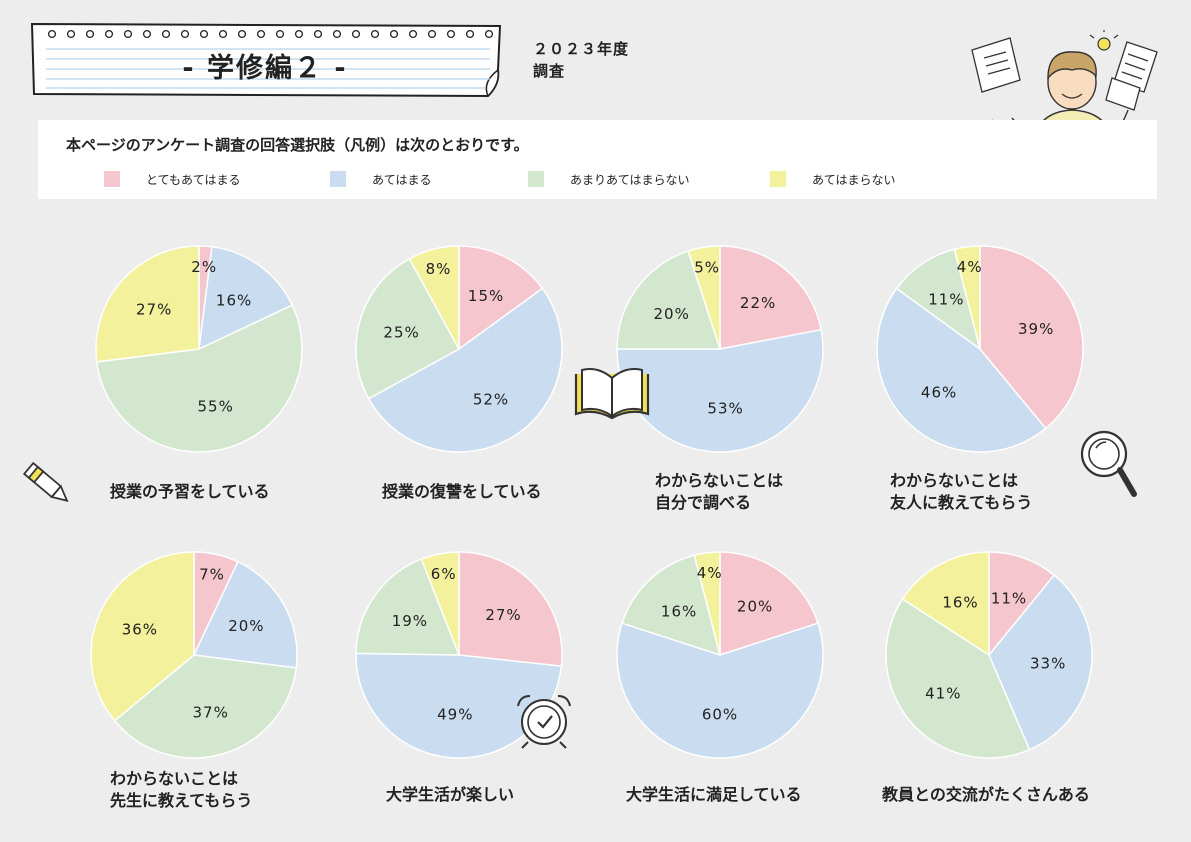  I want to click on magnifier-icon, so click(1108, 463).